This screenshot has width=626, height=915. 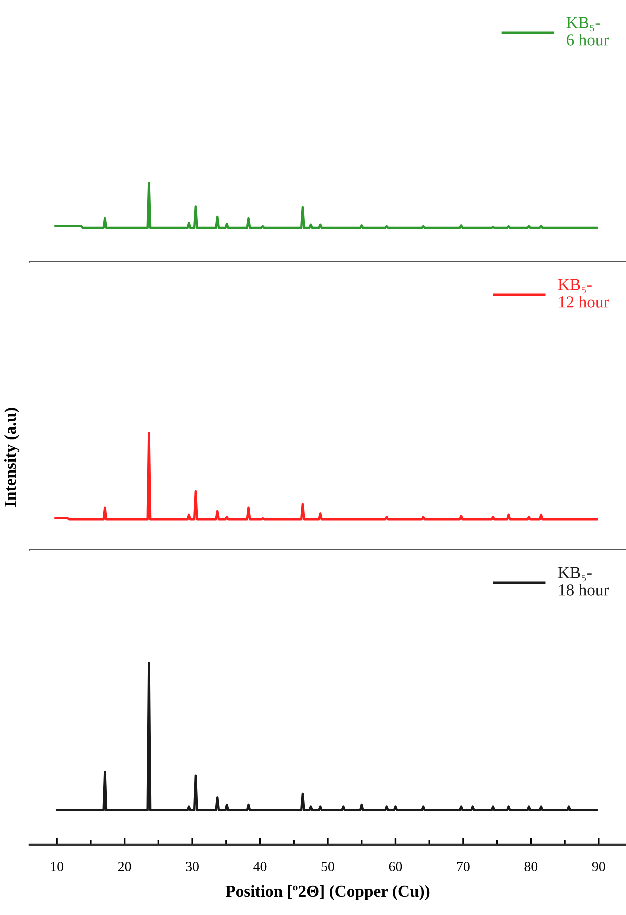 What do you see at coordinates (599, 867) in the screenshot?
I see `x-tick-label: 90` at bounding box center [599, 867].